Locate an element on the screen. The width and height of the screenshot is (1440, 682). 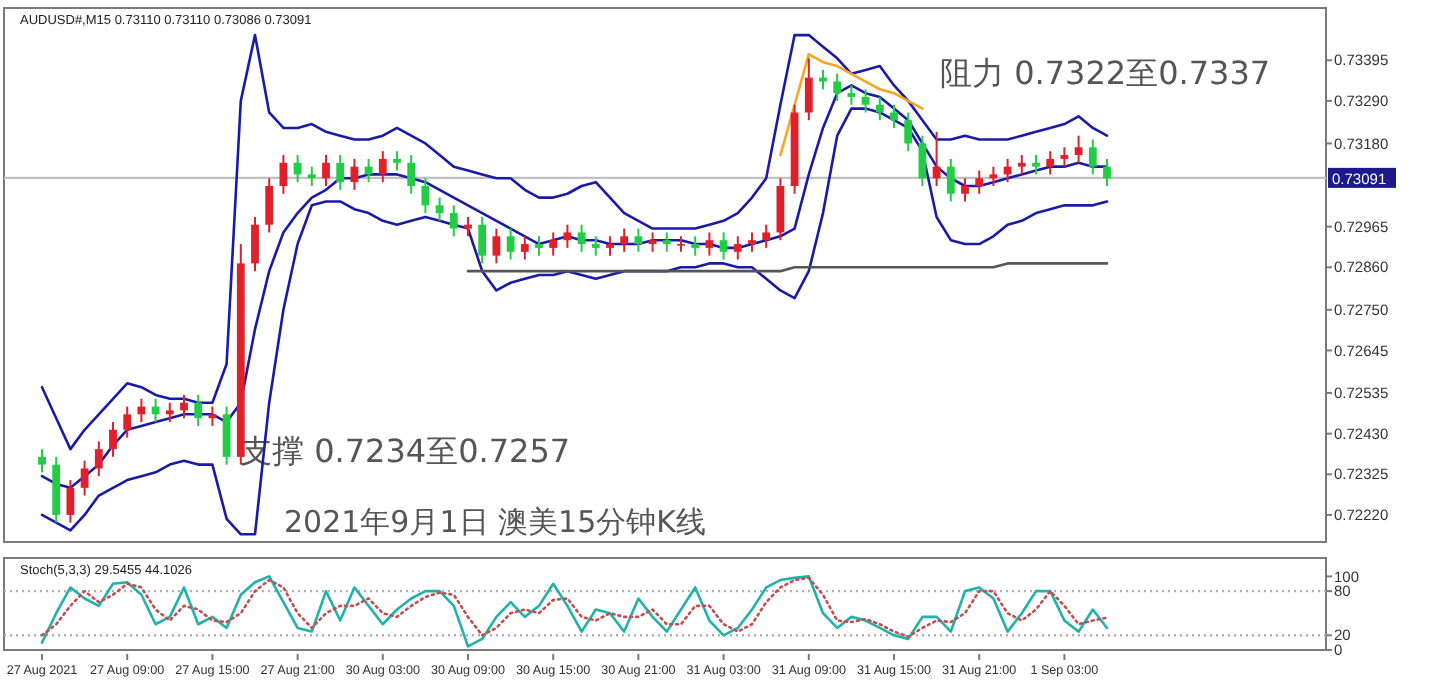
annotation: 阻力 0.7322至0.7337 is located at coordinates (1105, 73).